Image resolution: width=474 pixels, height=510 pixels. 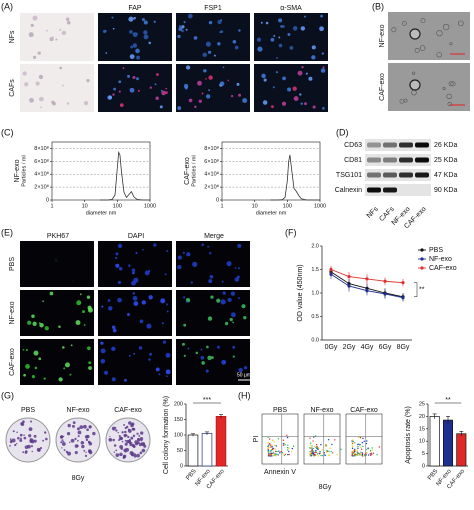 What do you see at coordinates (353, 145) in the screenshot?
I see `protein-label: CD63` at bounding box center [353, 145].